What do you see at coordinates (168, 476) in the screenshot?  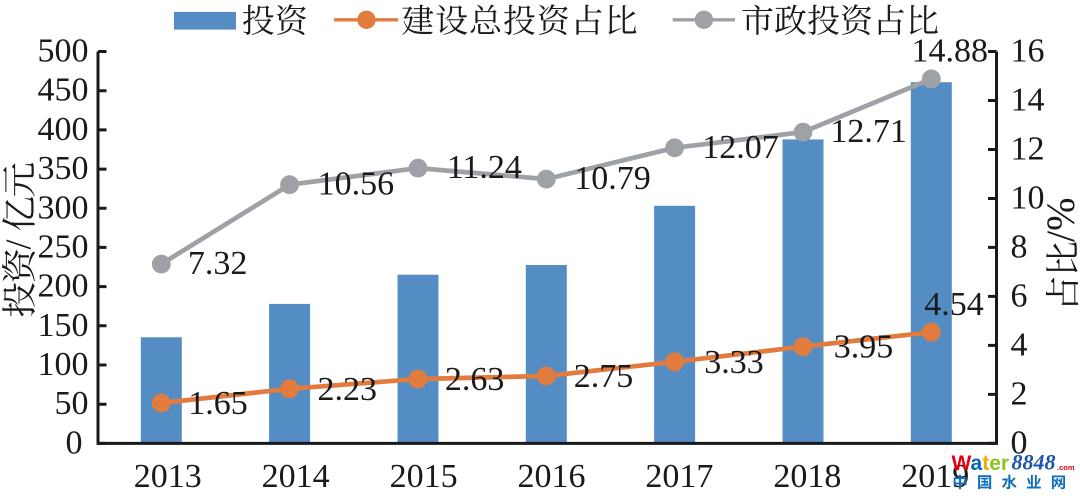 I see `svg-text: 2013` at bounding box center [168, 476].